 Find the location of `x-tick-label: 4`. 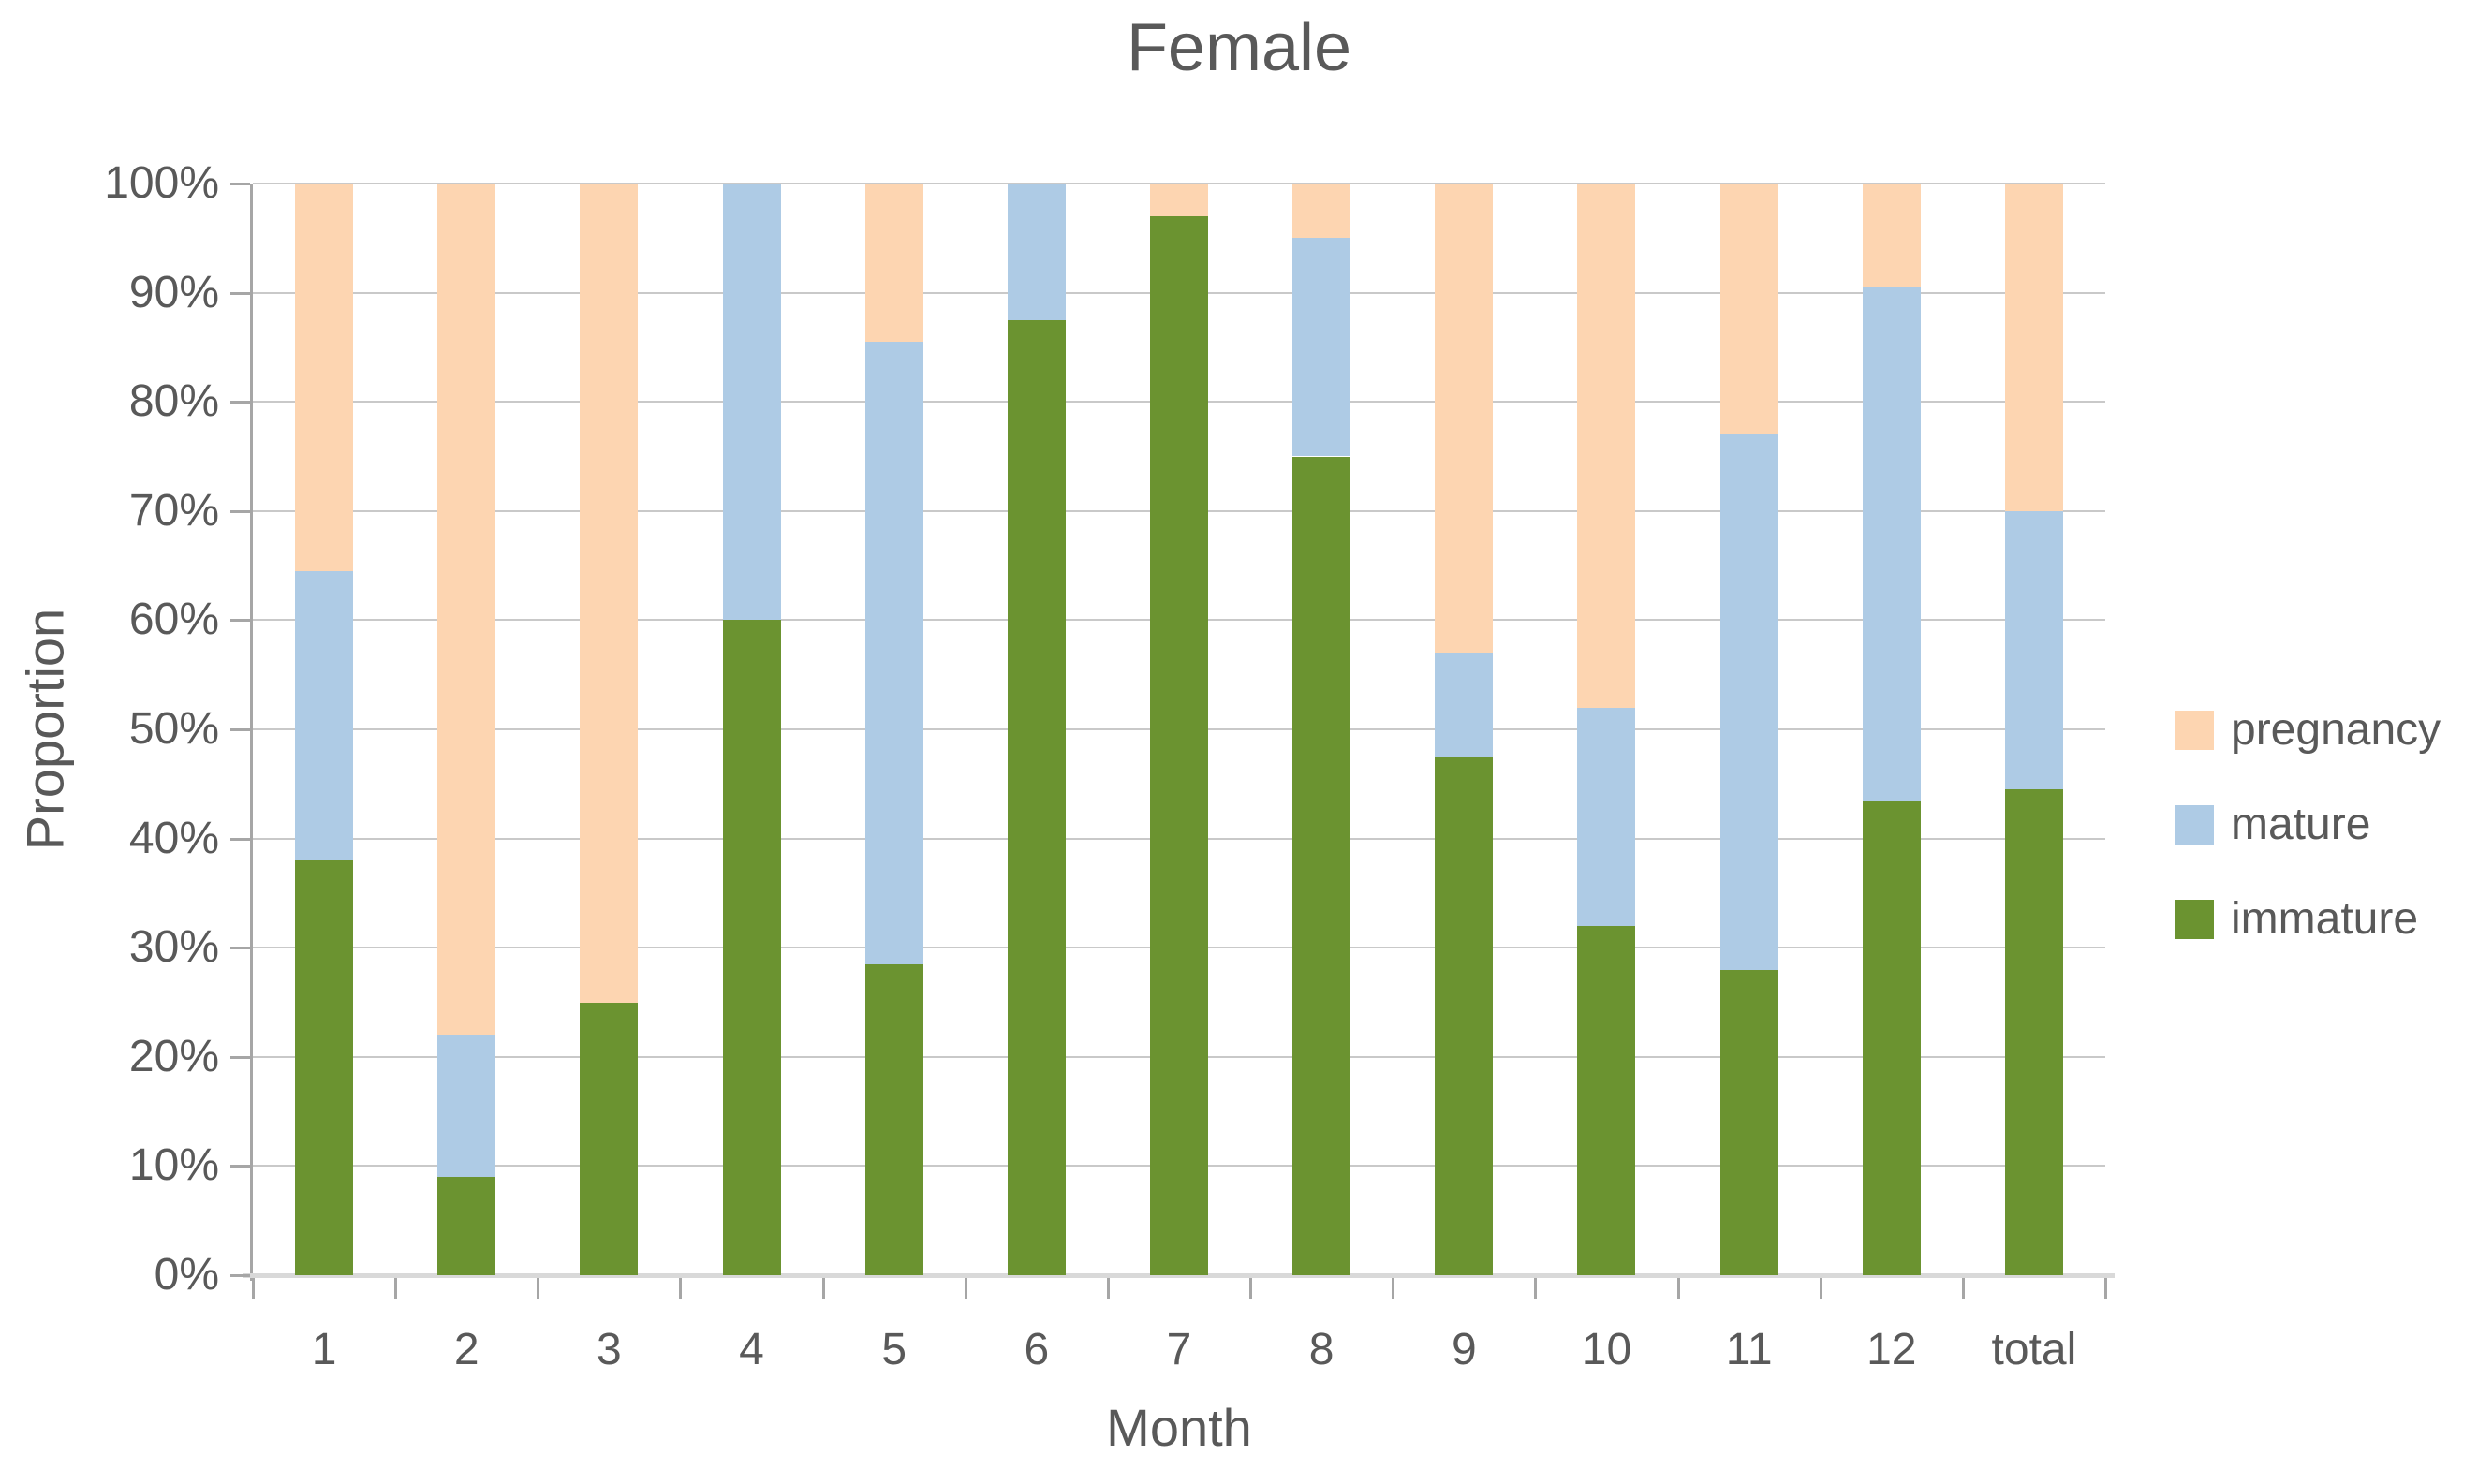

x-tick-label: 4 is located at coordinates (751, 1349).